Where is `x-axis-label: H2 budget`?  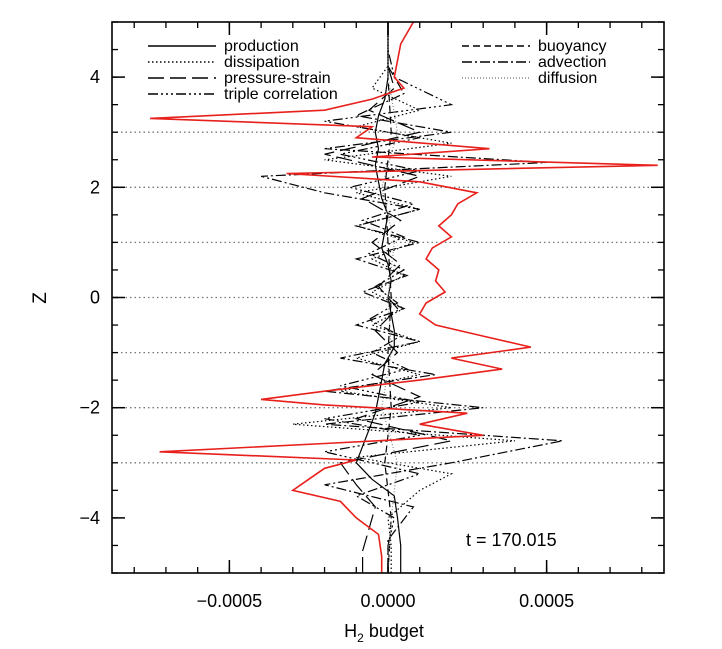 x-axis-label: H2 budget is located at coordinates (384, 633).